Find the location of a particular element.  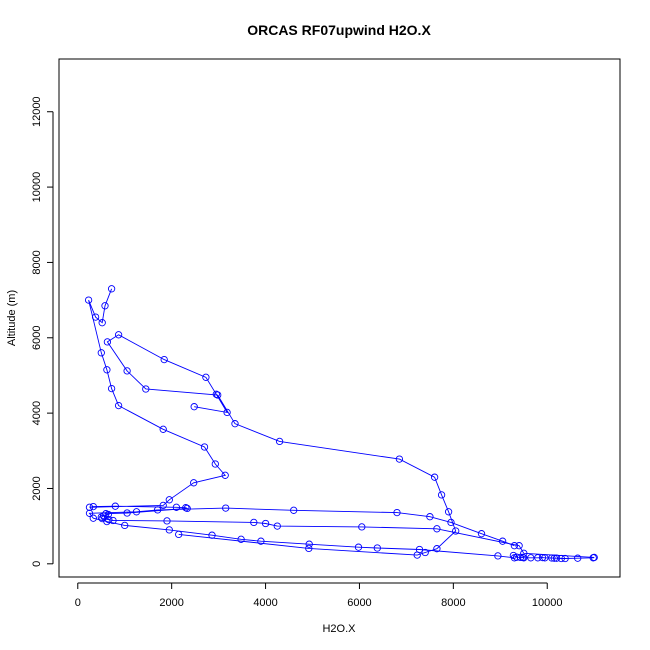

x-tick-label: 4000 is located at coordinates (265, 603).